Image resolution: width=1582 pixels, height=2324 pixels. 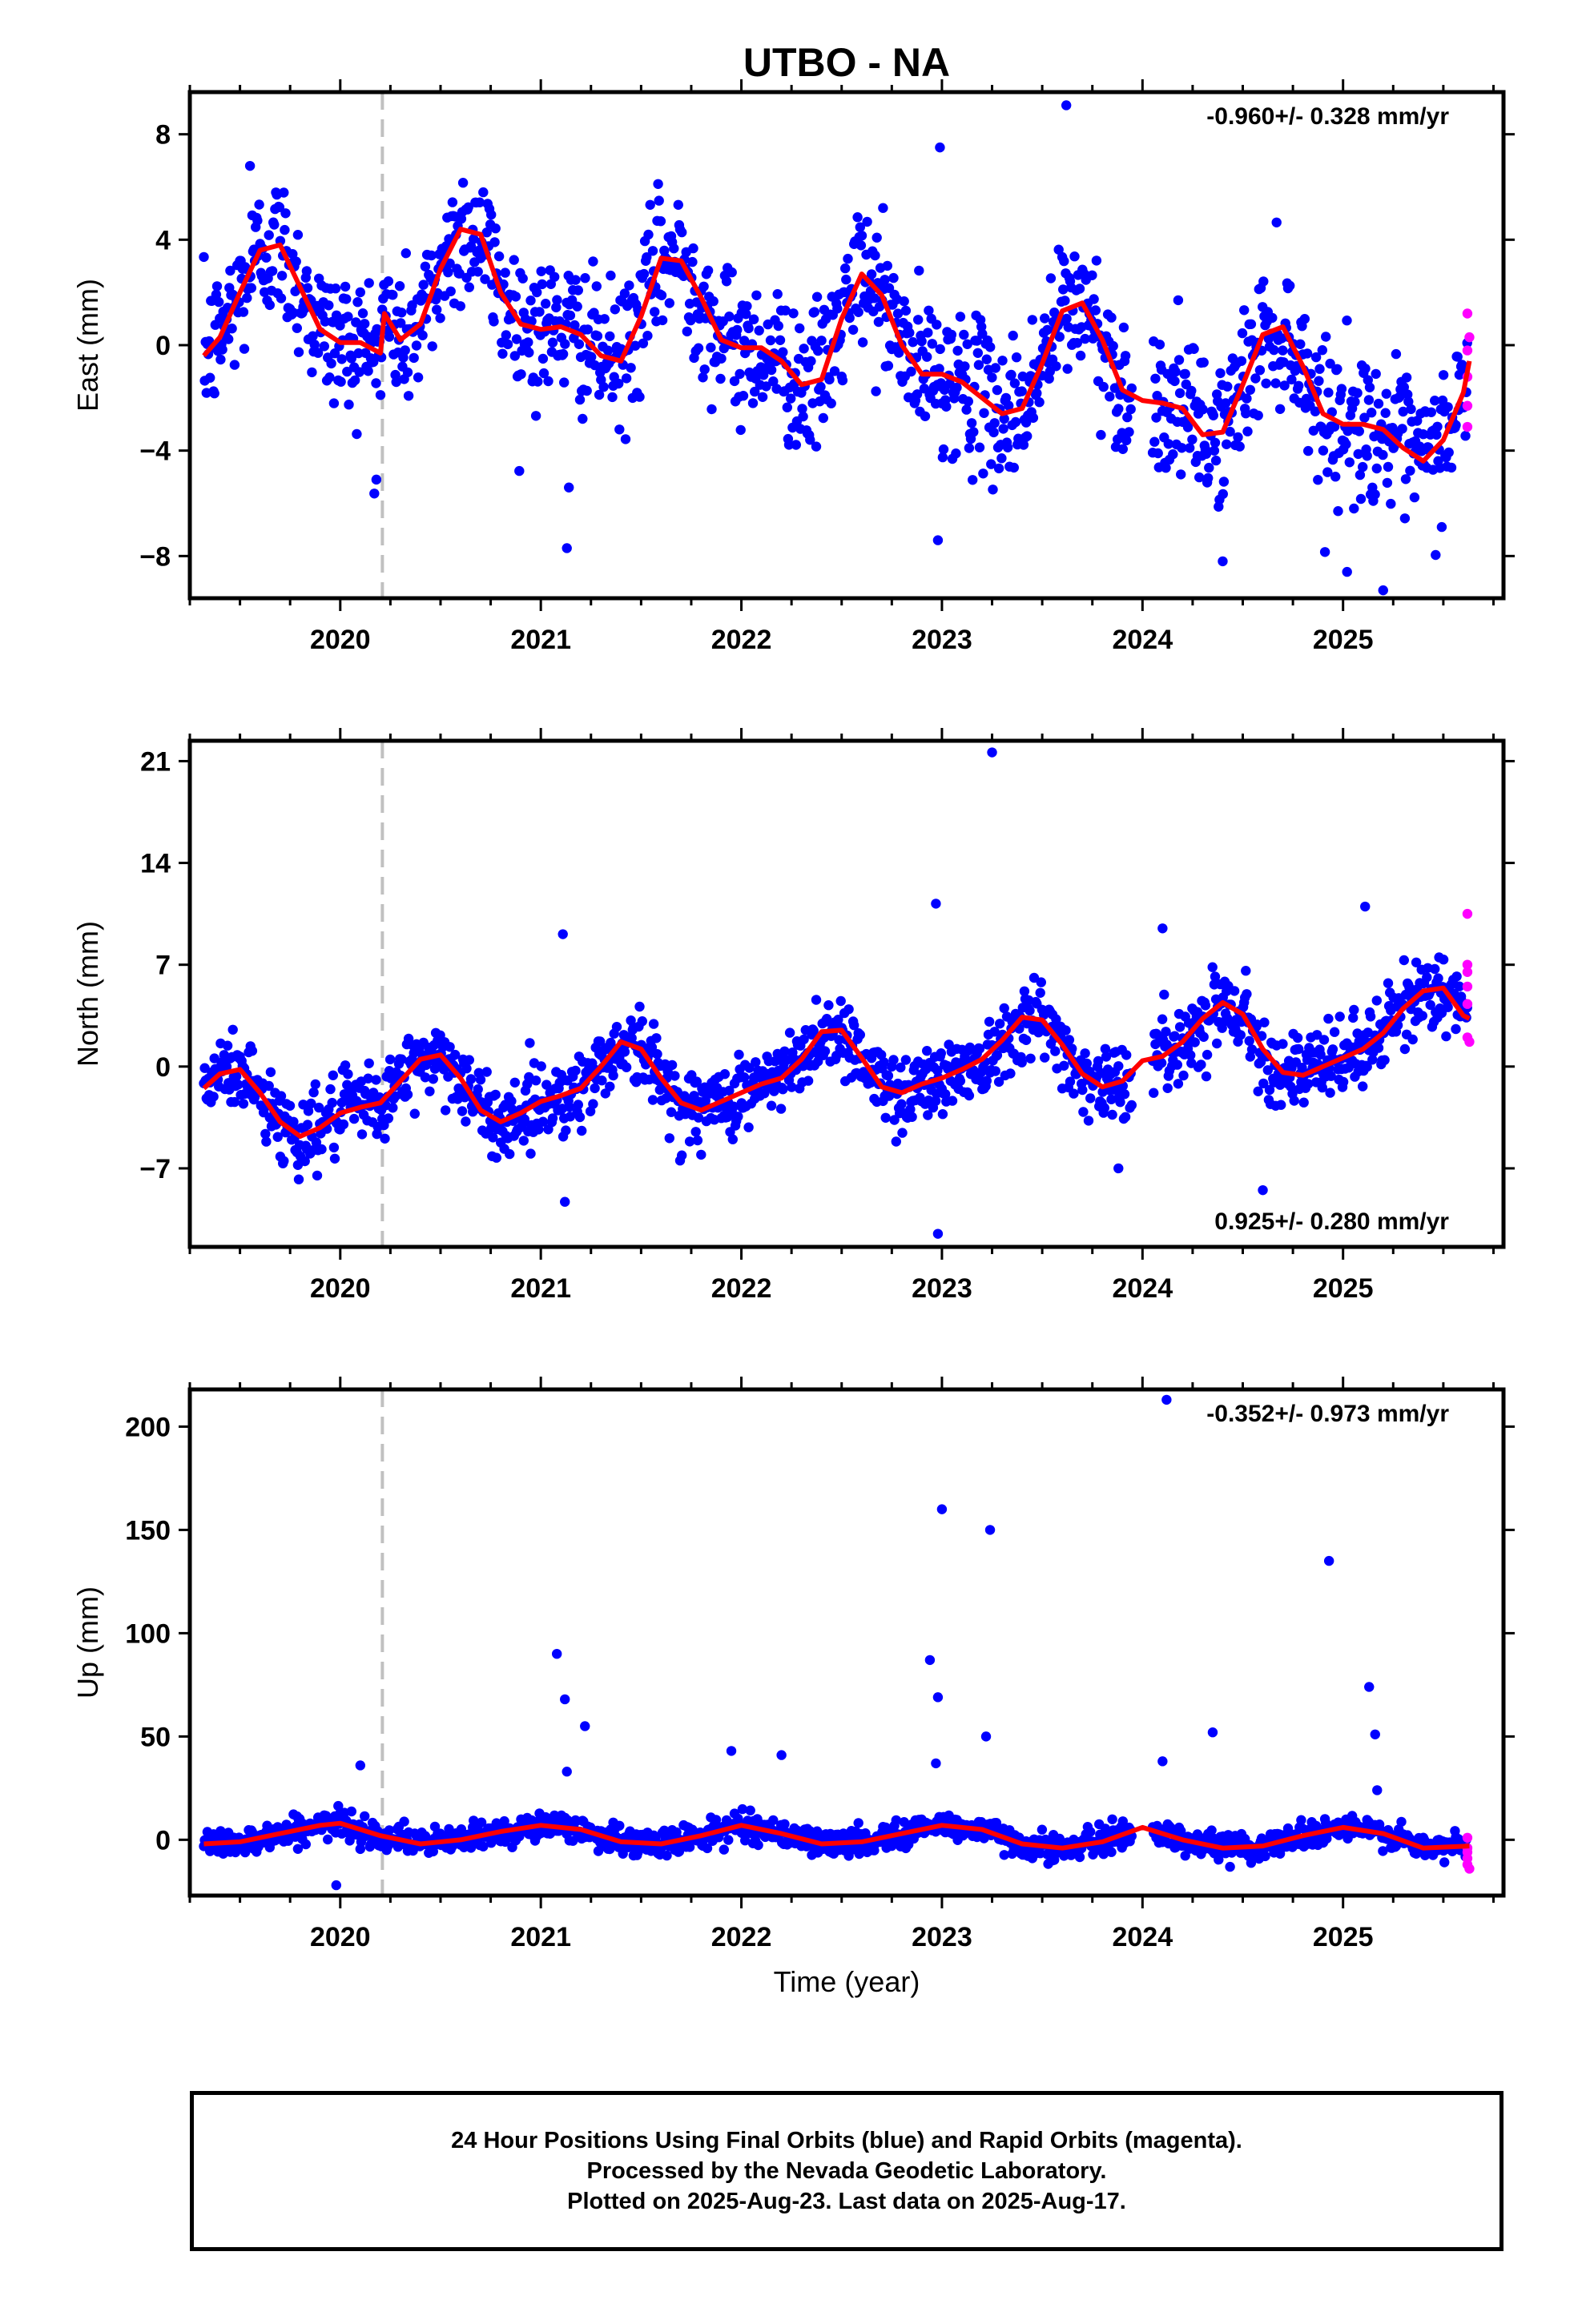 I want to click on y-axis-label-up: Up (mm), so click(x=87, y=1642).